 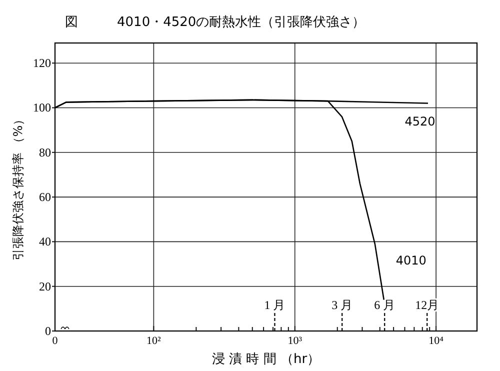 I want to click on y-tick-label: 80, so click(x=45, y=152).